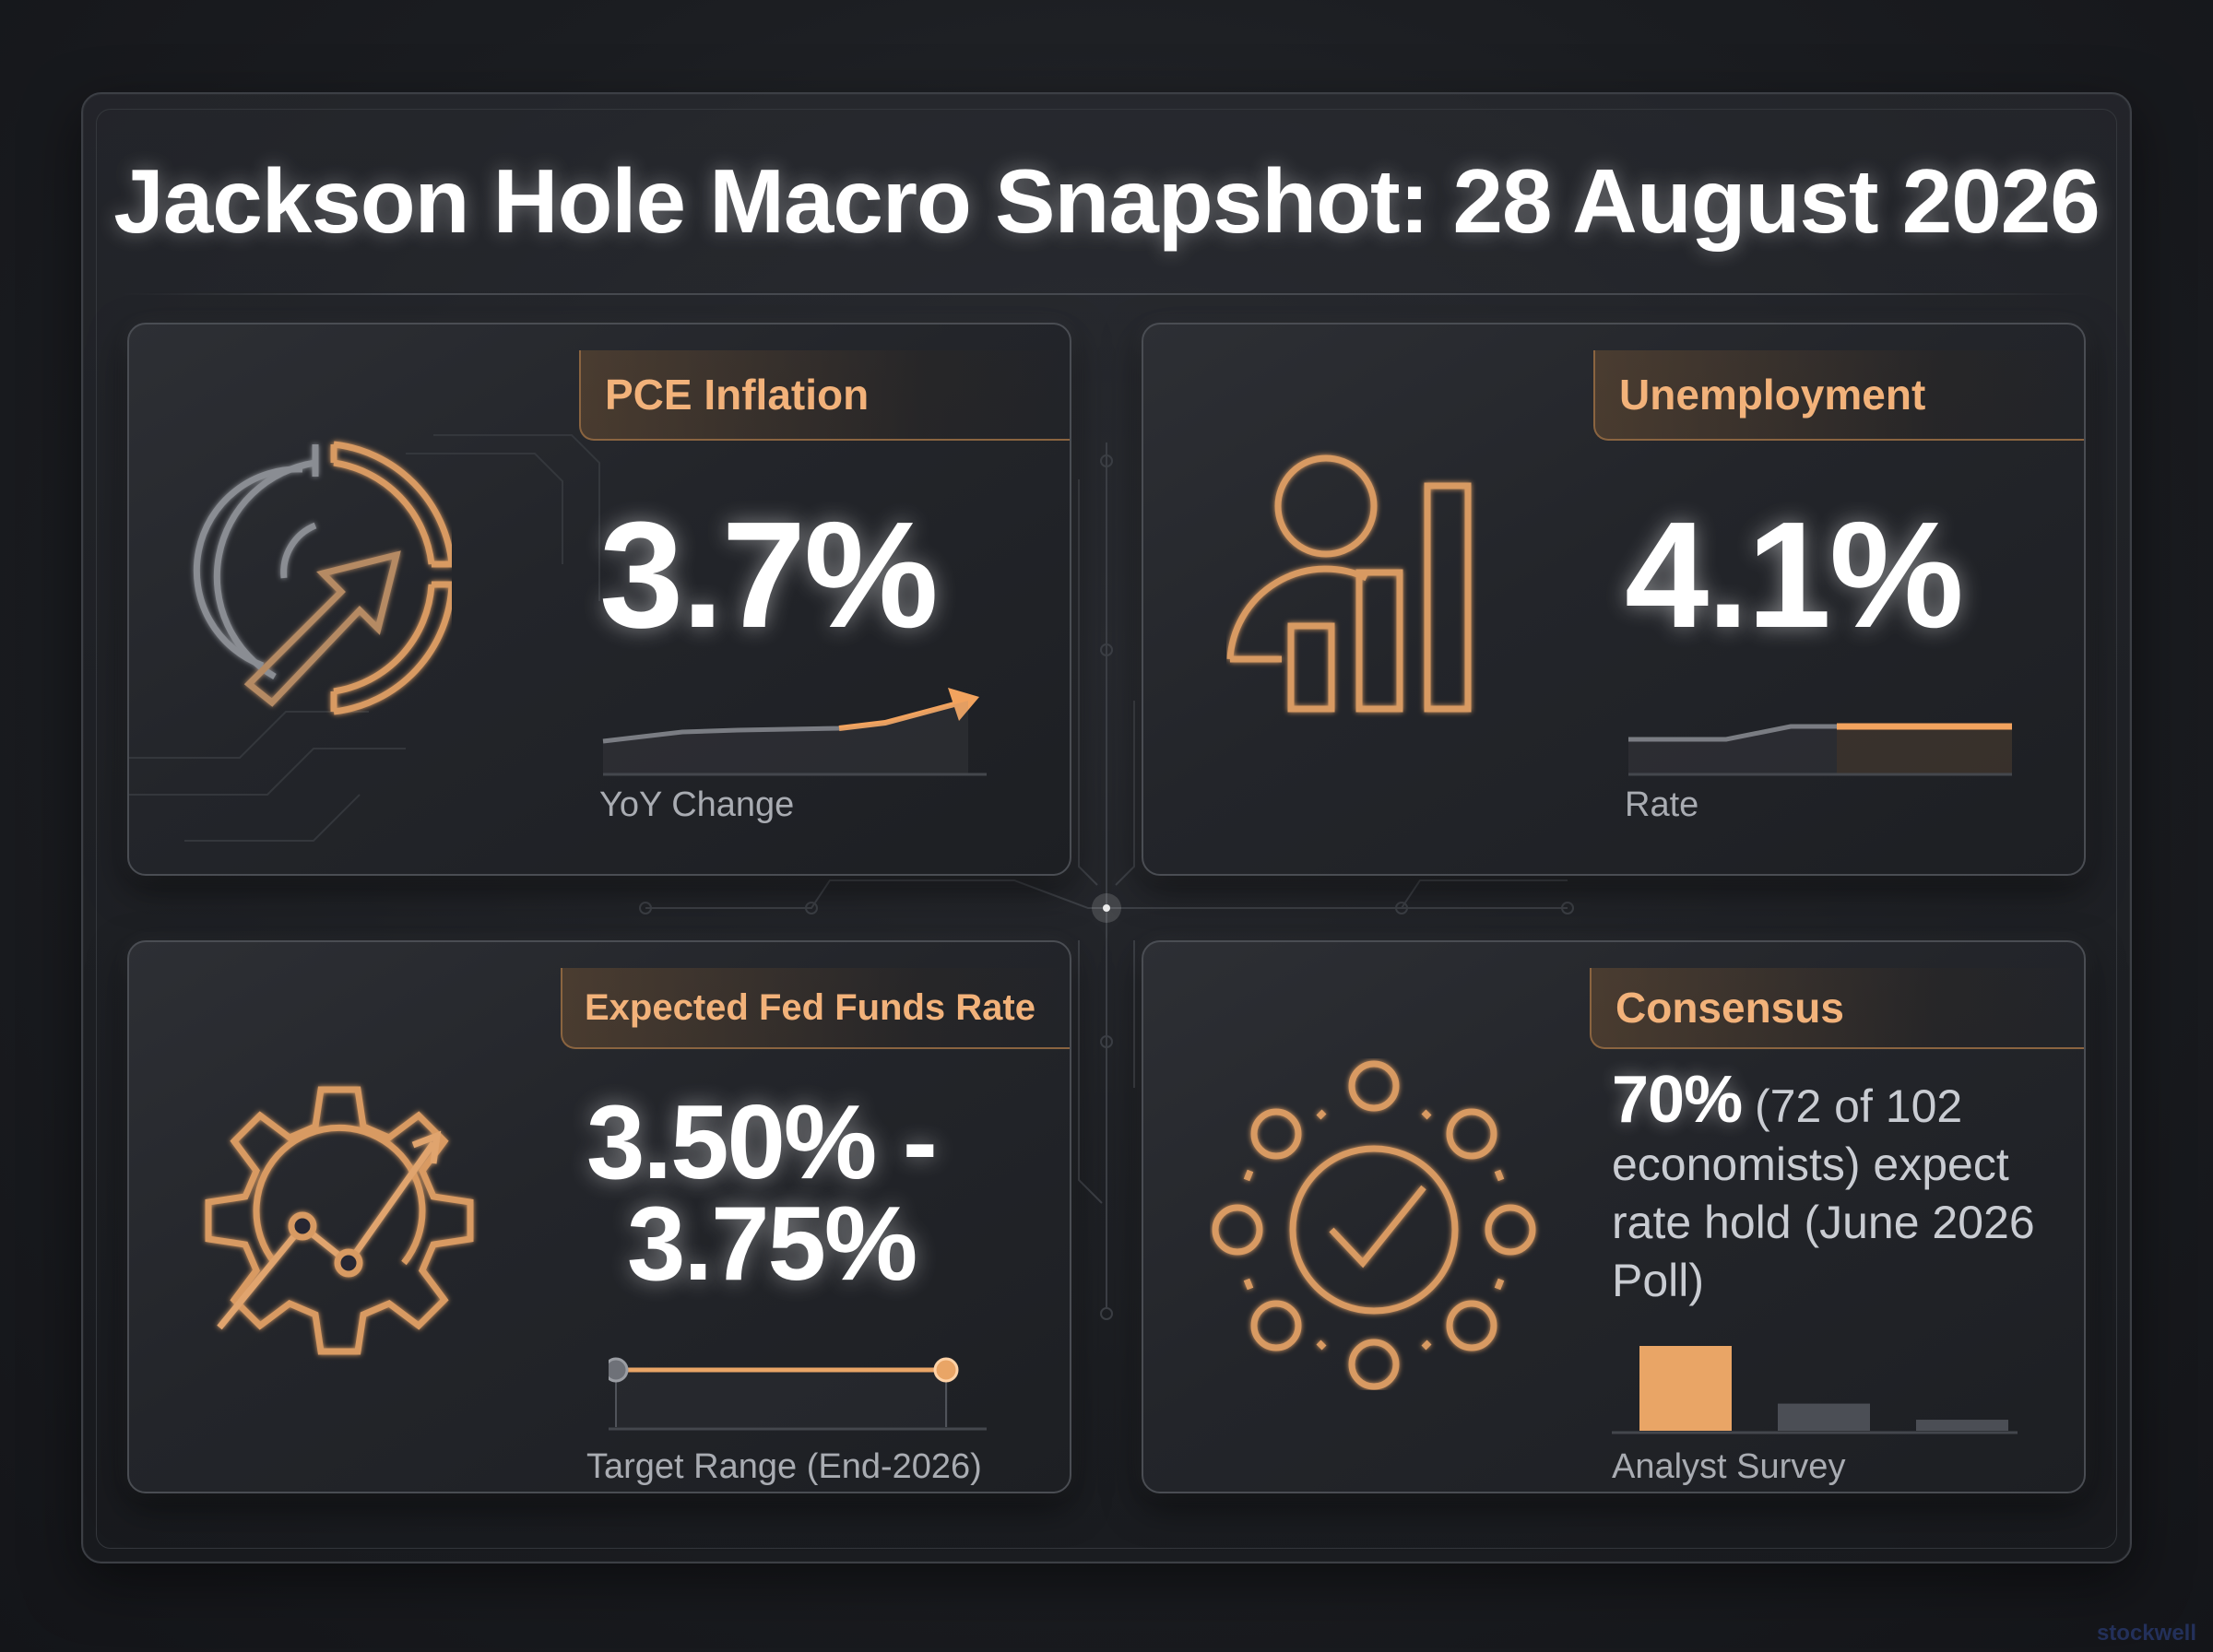 The image size is (2213, 1652). What do you see at coordinates (1815, 1390) in the screenshot?
I see `analyst-survey-bars` at bounding box center [1815, 1390].